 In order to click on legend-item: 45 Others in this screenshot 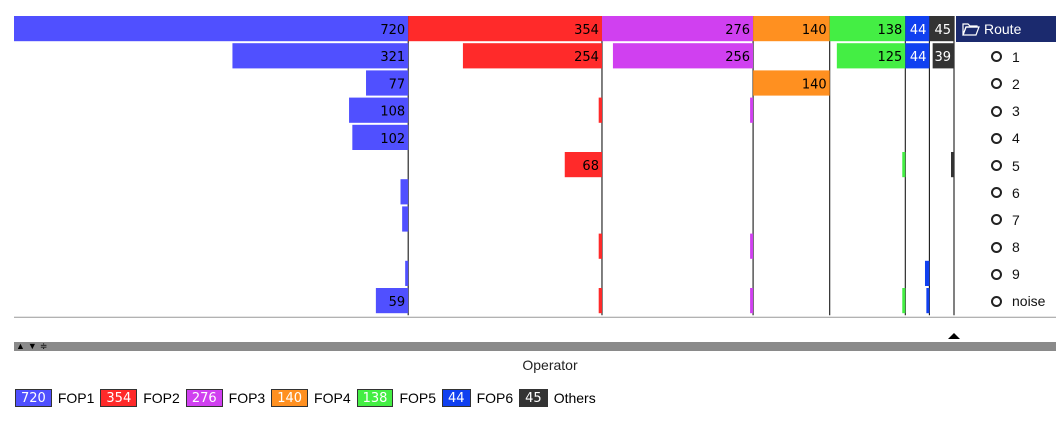, I will do `click(557, 398)`.